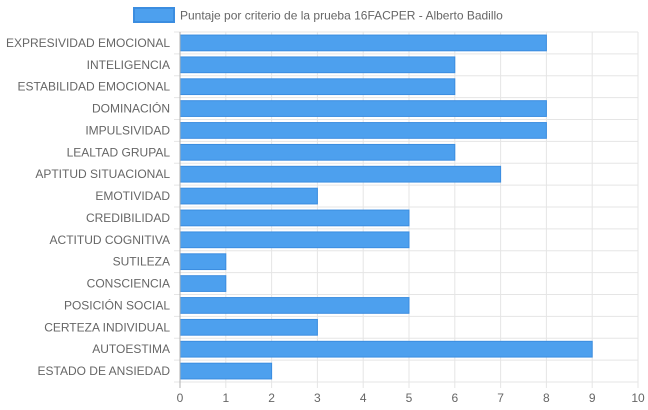 The image size is (648, 410). What do you see at coordinates (454, 398) in the screenshot?
I see `x-tick-label: 6` at bounding box center [454, 398].